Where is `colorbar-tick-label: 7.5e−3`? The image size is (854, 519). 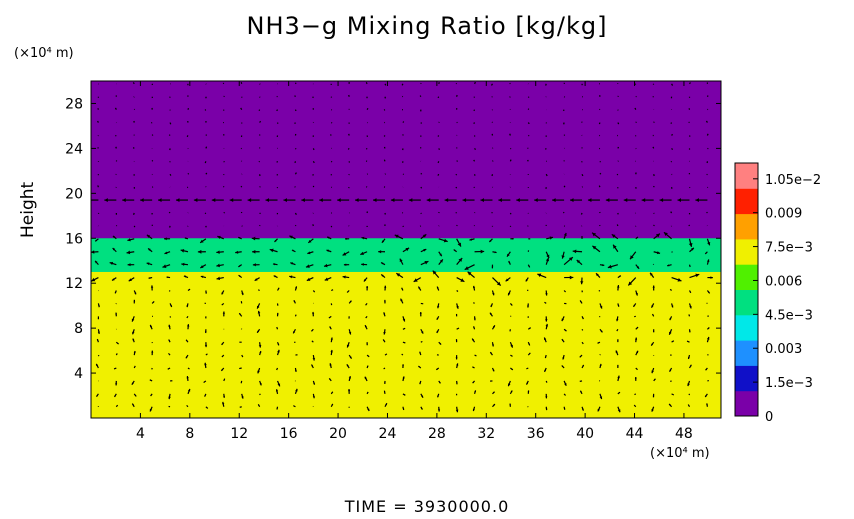 colorbar-tick-label: 7.5e−3 is located at coordinates (789, 248).